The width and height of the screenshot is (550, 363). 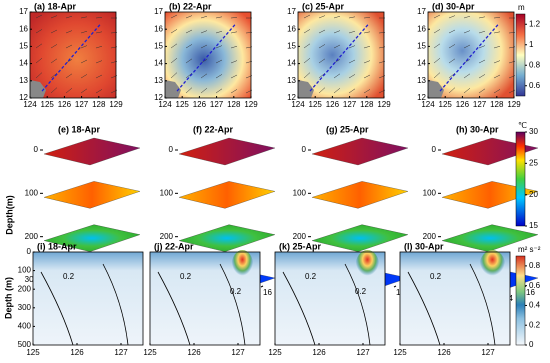 What do you see at coordinates (25, 307) in the screenshot?
I see `y-tick-label: 300` at bounding box center [25, 307].